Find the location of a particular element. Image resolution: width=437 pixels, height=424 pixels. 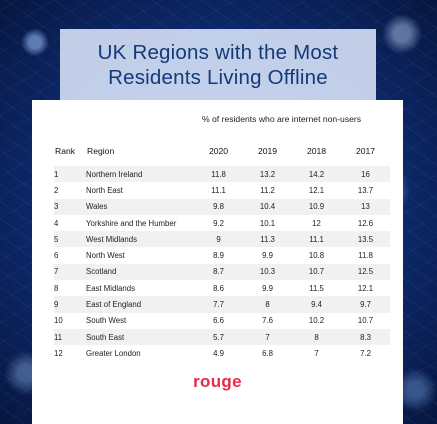

table-row: 12 Greater London 4.9 6.8 7 7.2 is located at coordinates (222, 353).